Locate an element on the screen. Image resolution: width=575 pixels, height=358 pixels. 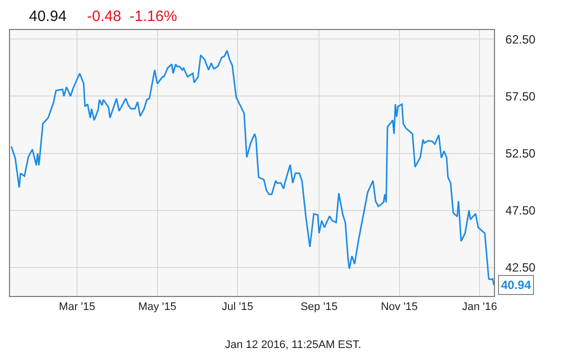
y-tick-label: 42.50 is located at coordinates (520, 267).